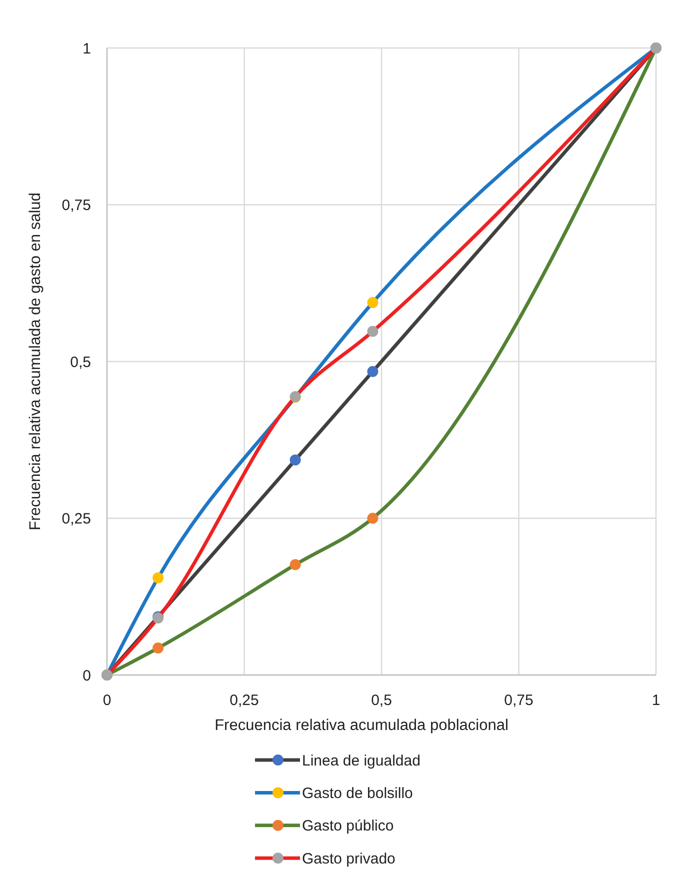 This screenshot has height=893, width=677. What do you see at coordinates (86, 49) in the screenshot?
I see `y-tick-label: 1` at bounding box center [86, 49].